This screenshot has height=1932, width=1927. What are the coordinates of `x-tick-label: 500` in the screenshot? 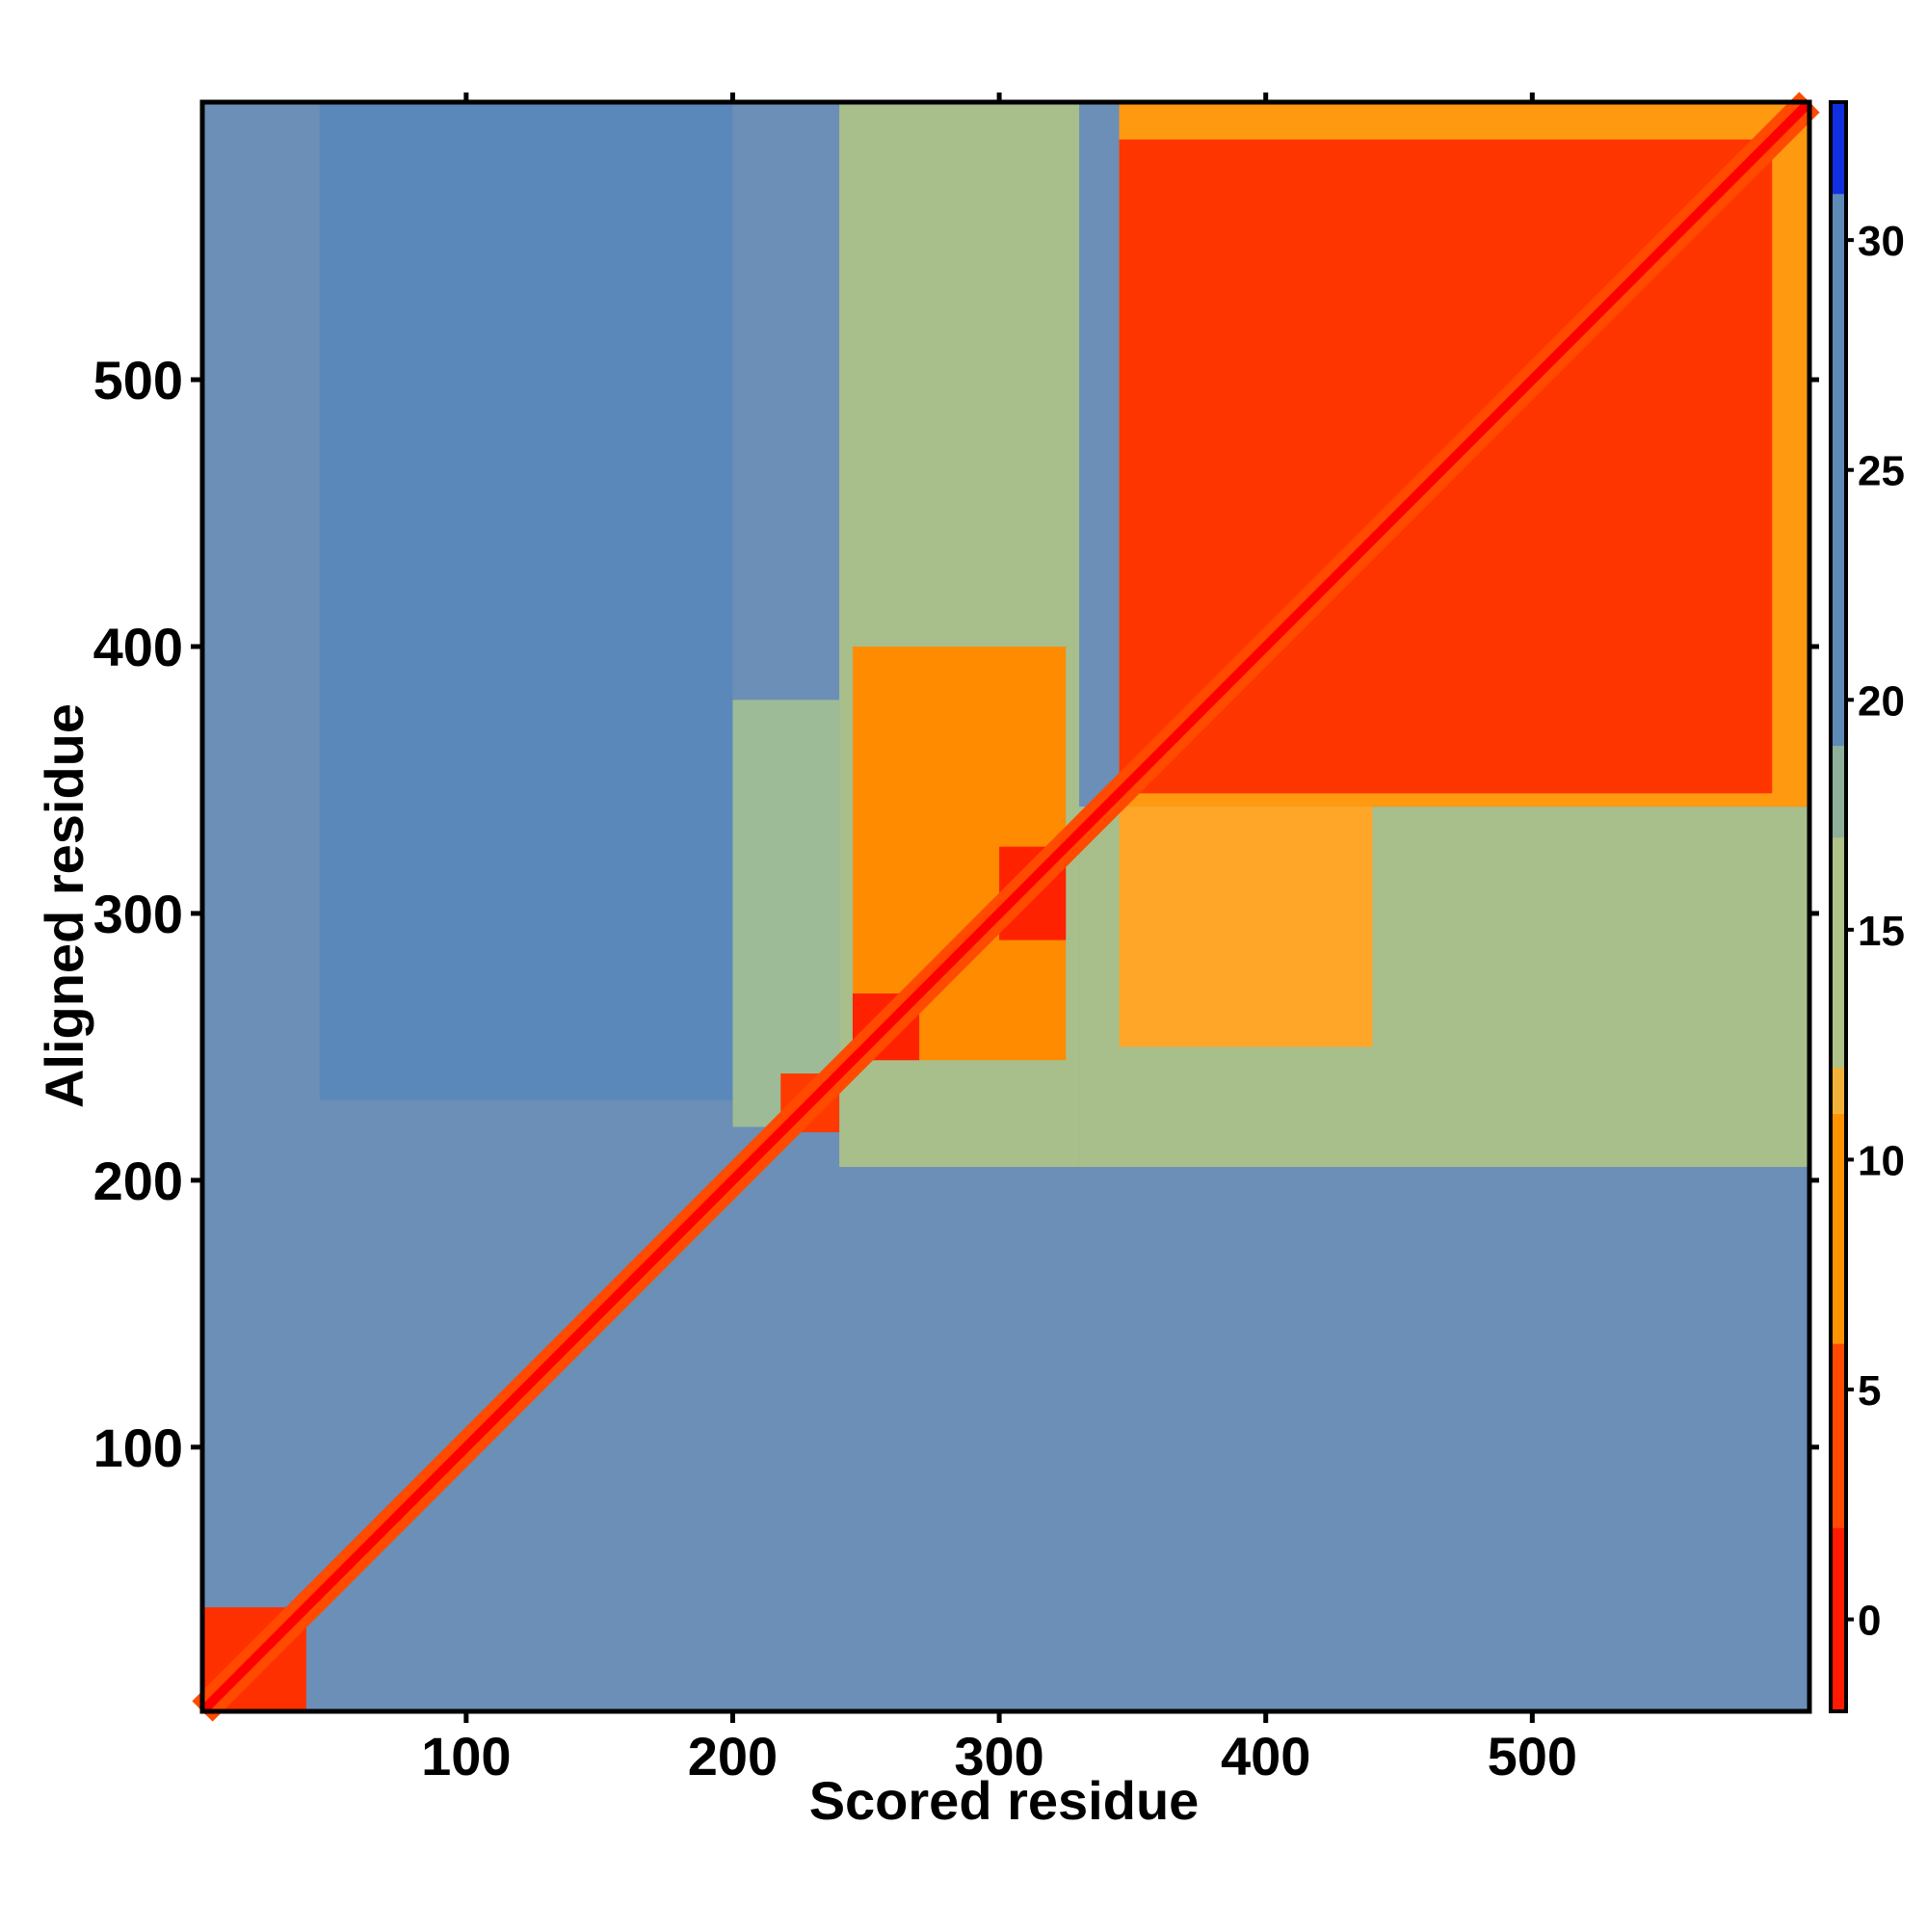 It's located at (1532, 1756).